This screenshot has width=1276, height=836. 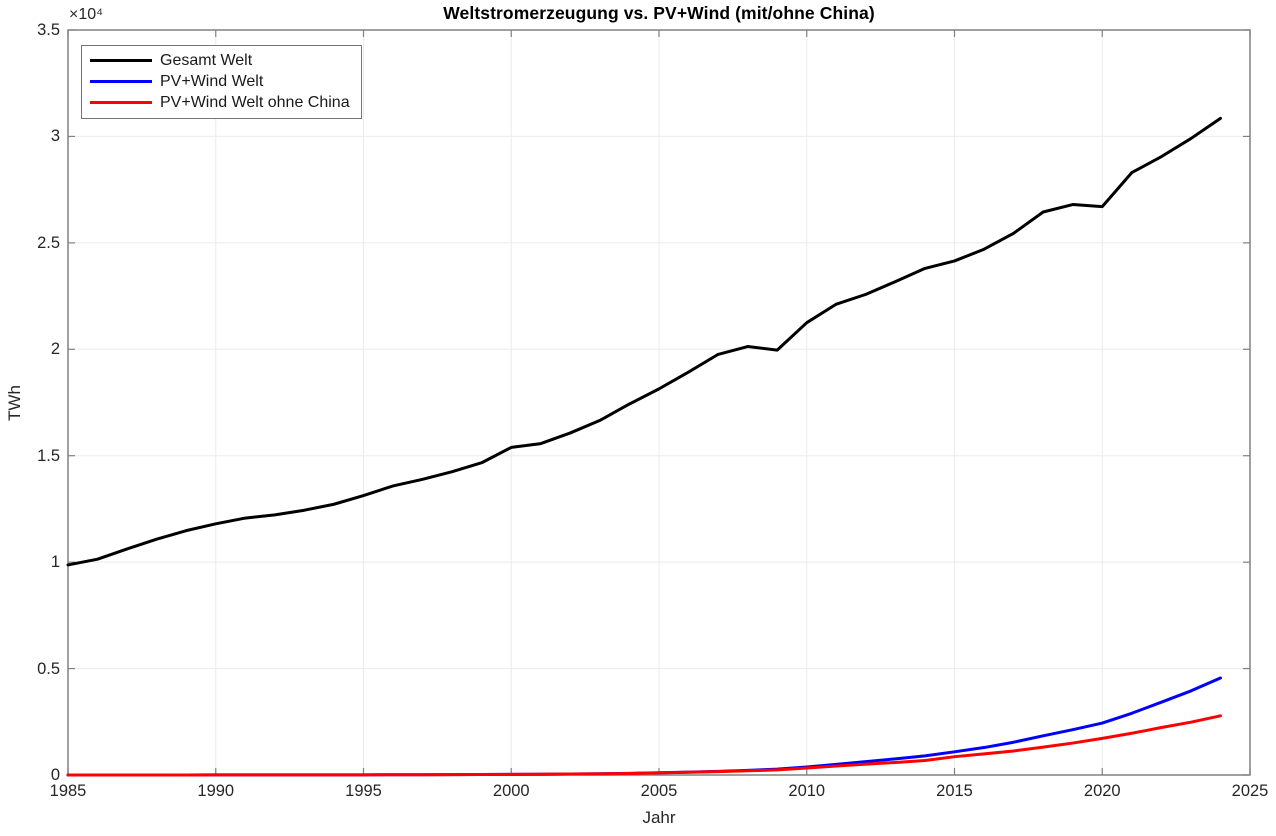 I want to click on legend-label: PV+Wind Welt ohne China, so click(x=255, y=102).